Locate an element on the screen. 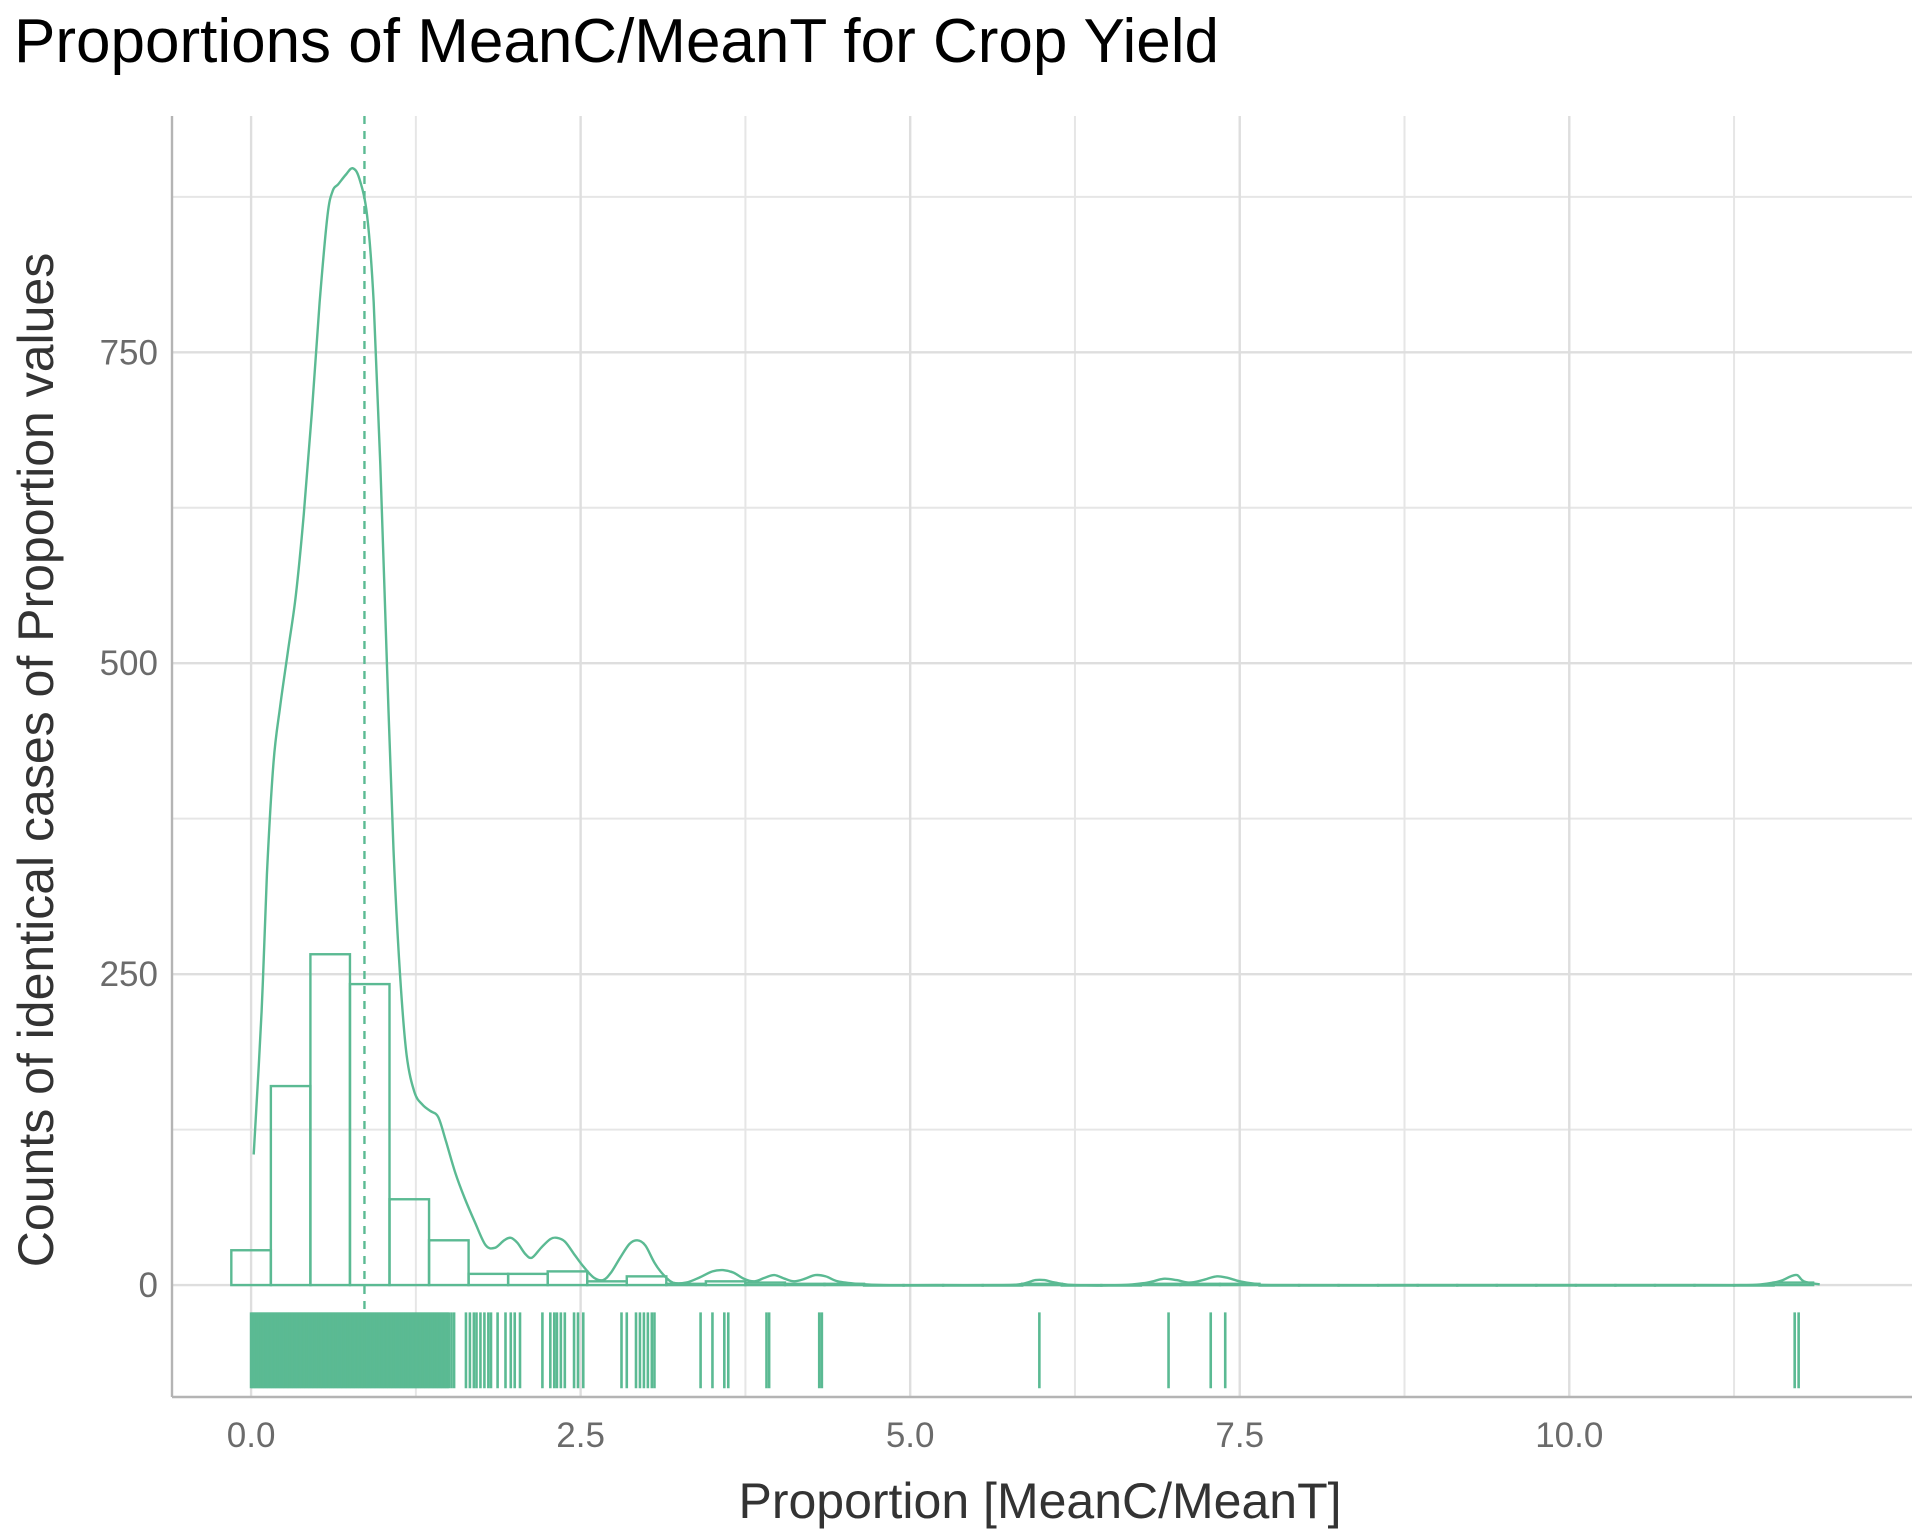 The image size is (1920, 1536). x-tick-label: 5.0 is located at coordinates (910, 1435).